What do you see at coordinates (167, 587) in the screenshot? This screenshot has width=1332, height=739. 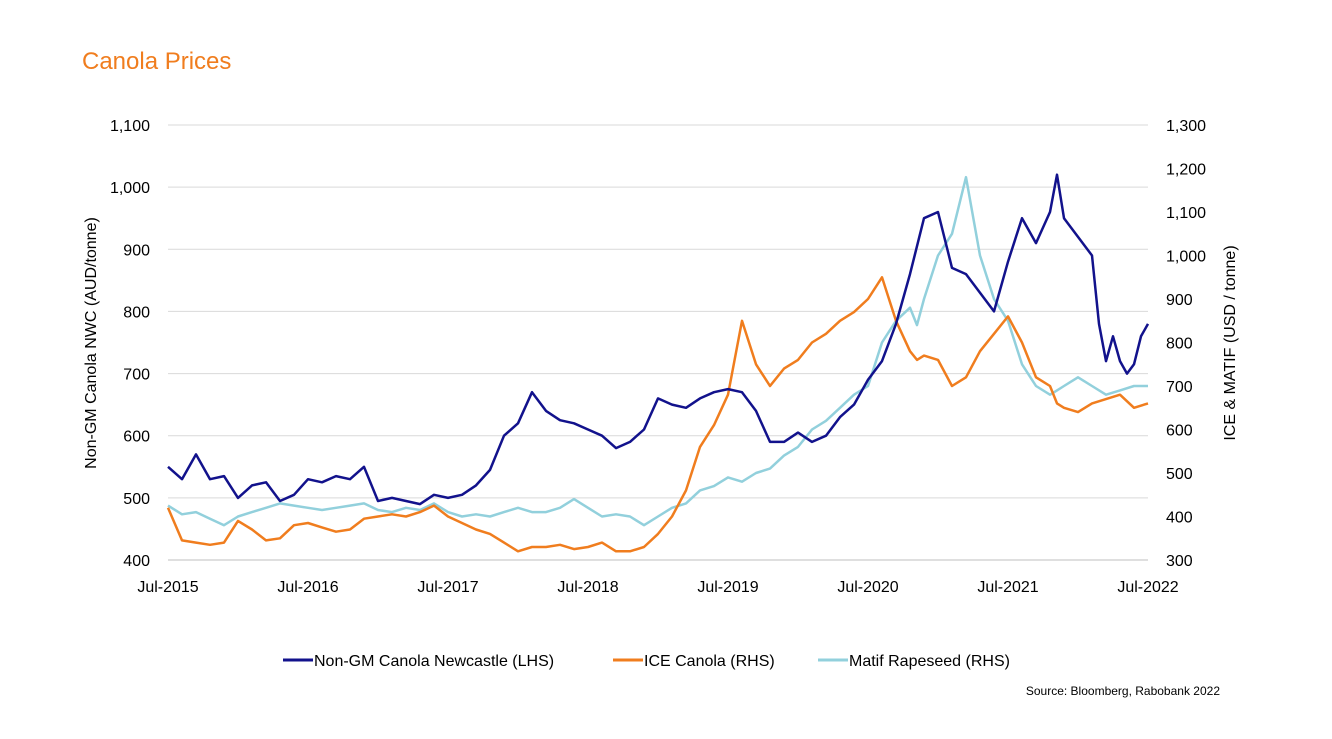 I see `x-tick-label: Jul-2015` at bounding box center [167, 587].